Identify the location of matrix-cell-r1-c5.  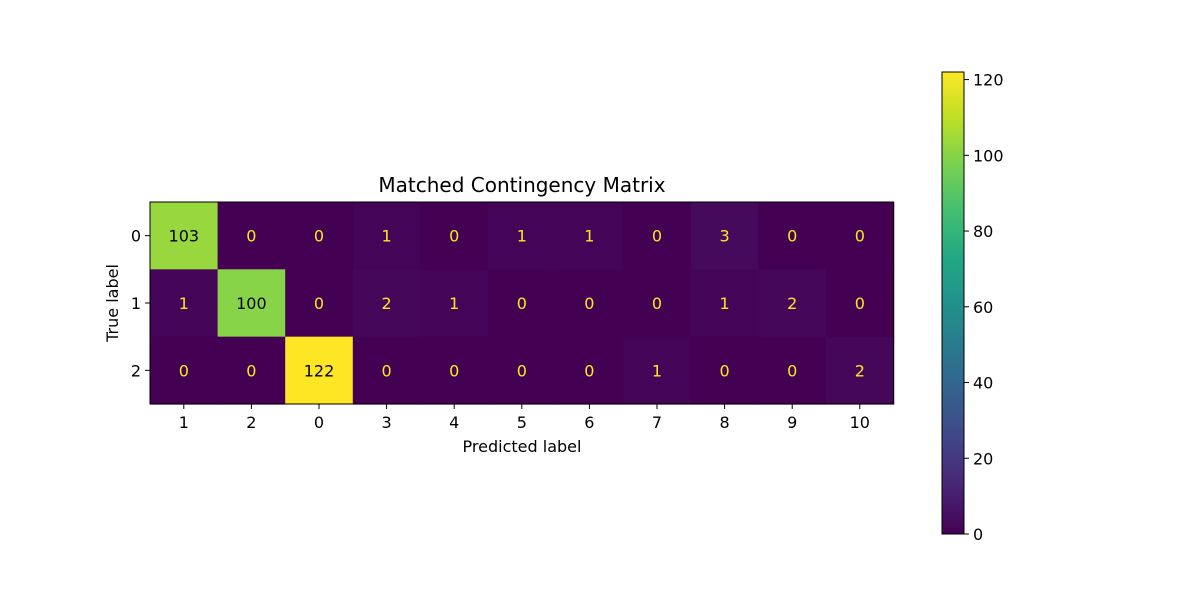
(522, 303).